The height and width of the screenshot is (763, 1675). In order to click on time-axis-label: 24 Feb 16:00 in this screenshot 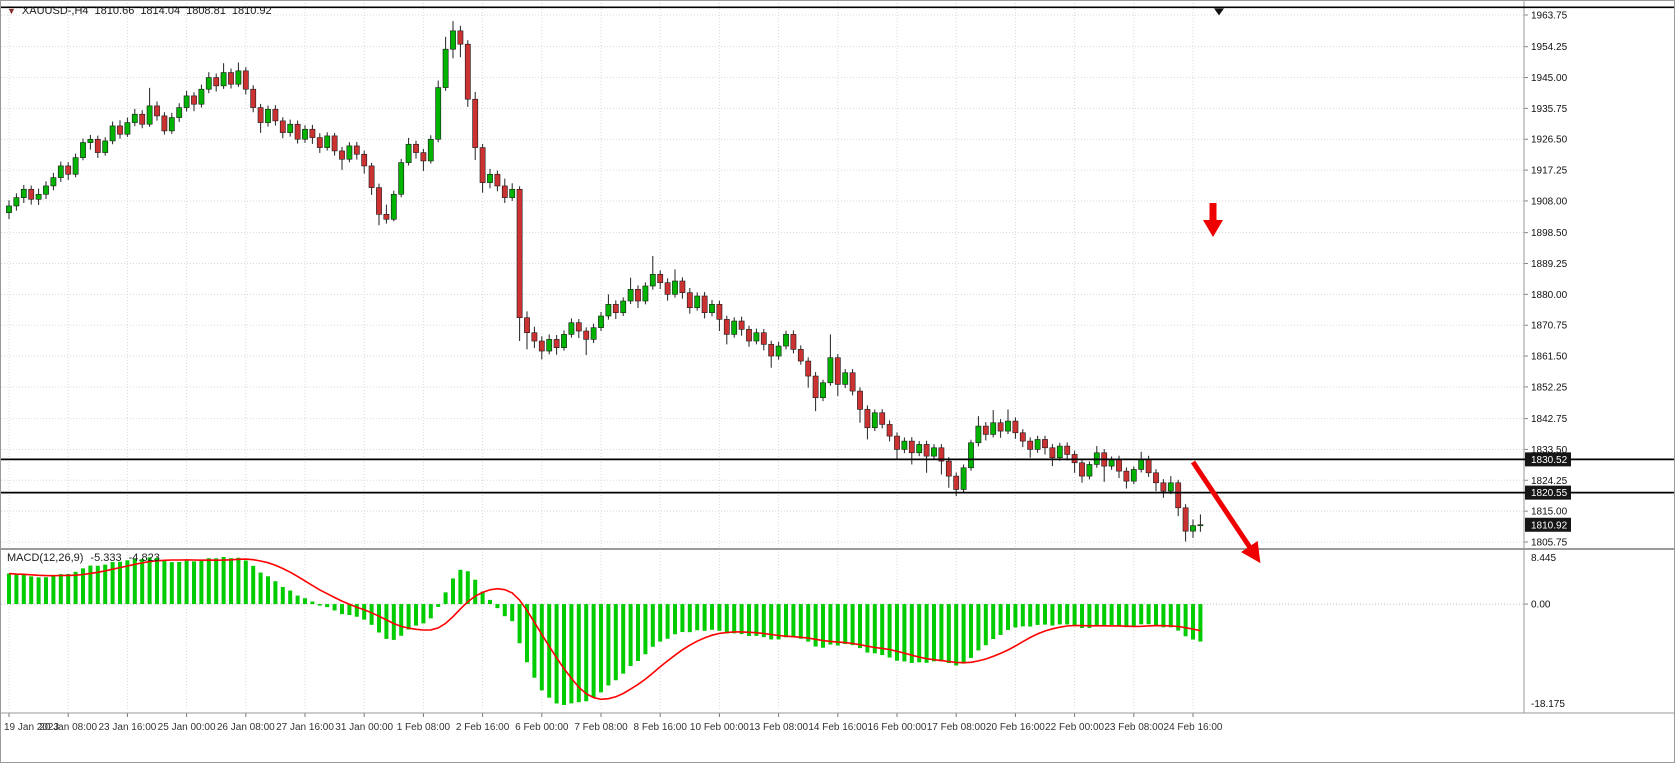, I will do `click(1193, 727)`.